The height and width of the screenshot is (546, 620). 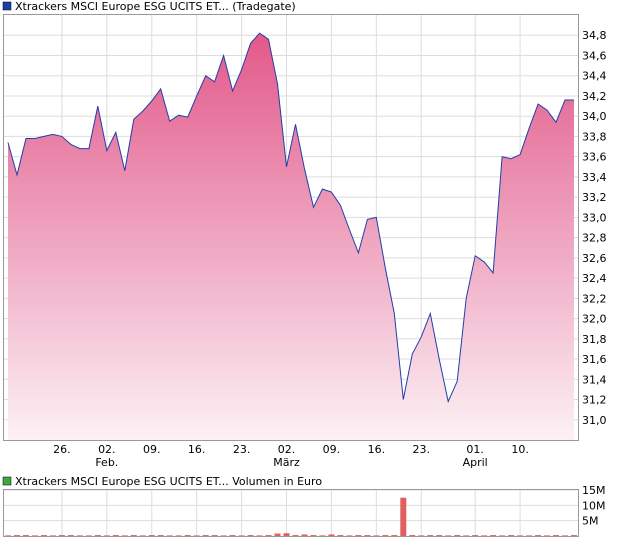 I want to click on volume-plot-frame, so click(x=291, y=513).